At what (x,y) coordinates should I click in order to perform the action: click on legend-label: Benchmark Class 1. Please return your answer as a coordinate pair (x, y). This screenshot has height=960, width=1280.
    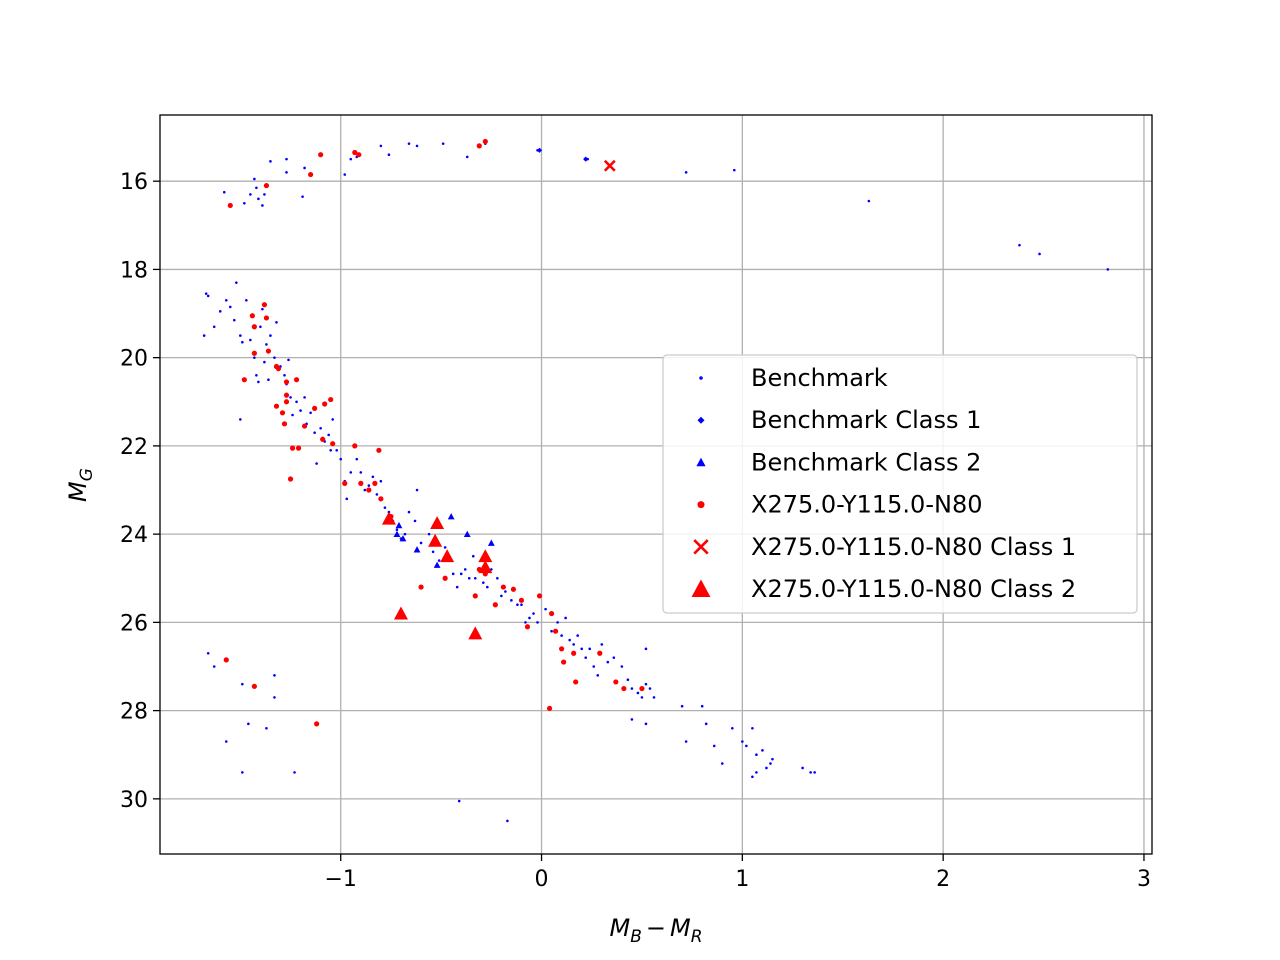
    Looking at the image, I should click on (866, 420).